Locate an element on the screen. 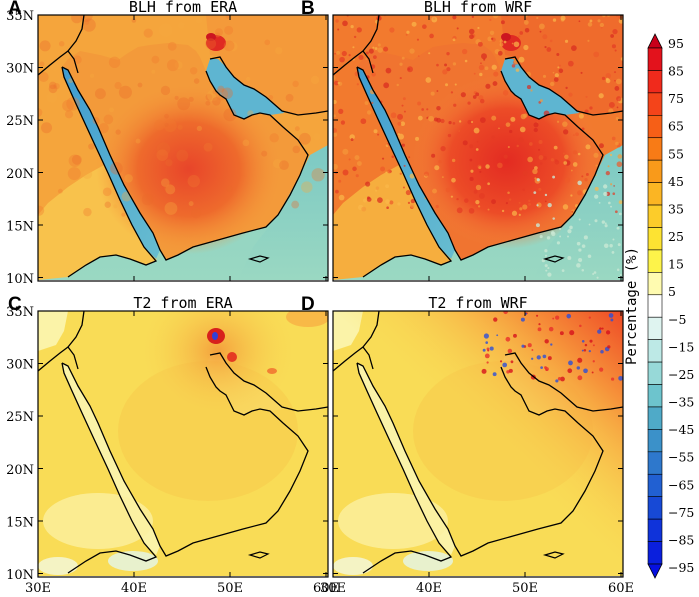 The width and height of the screenshot is (699, 597). colorbar-label: 65 is located at coordinates (676, 126).